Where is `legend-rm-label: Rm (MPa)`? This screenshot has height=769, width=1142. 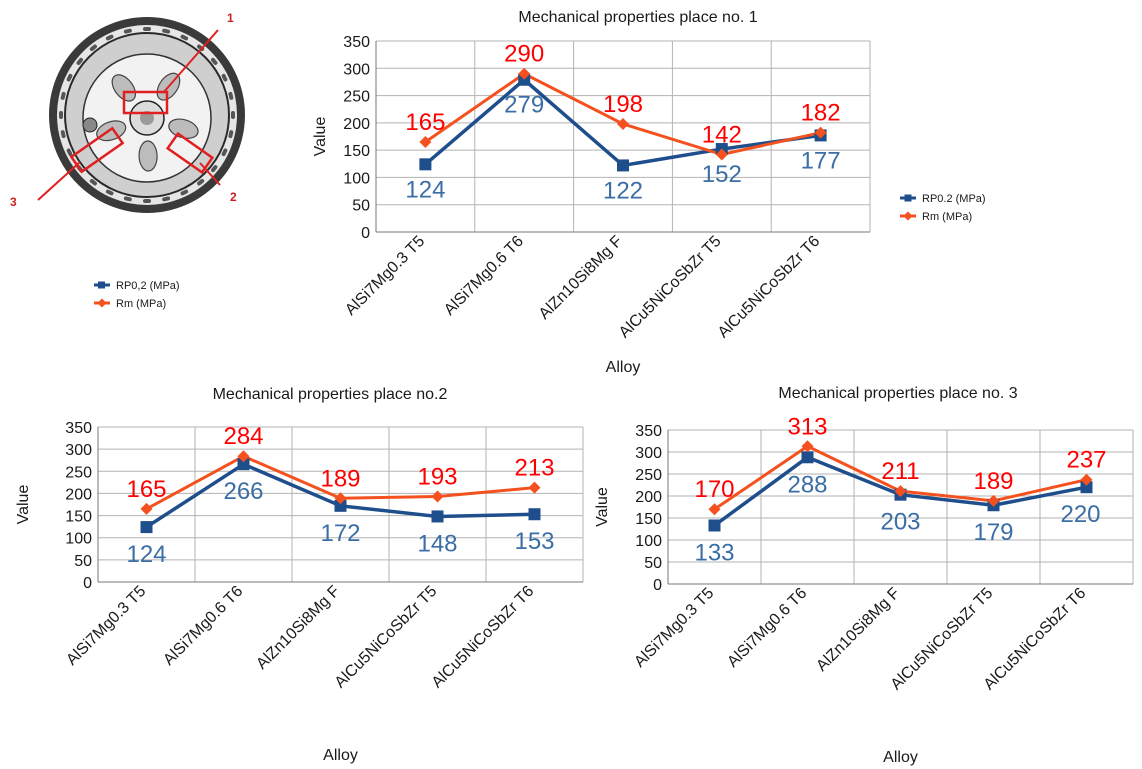 legend-rm-label: Rm (MPa) is located at coordinates (947, 217).